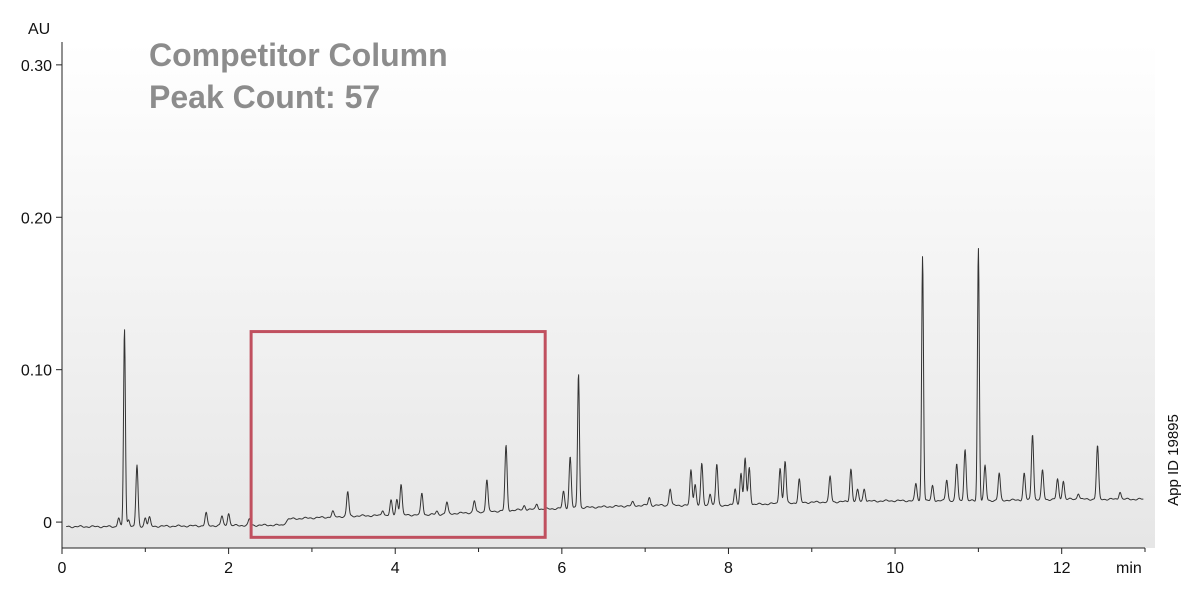  I want to click on y-tick-label: 0, so click(47, 523).